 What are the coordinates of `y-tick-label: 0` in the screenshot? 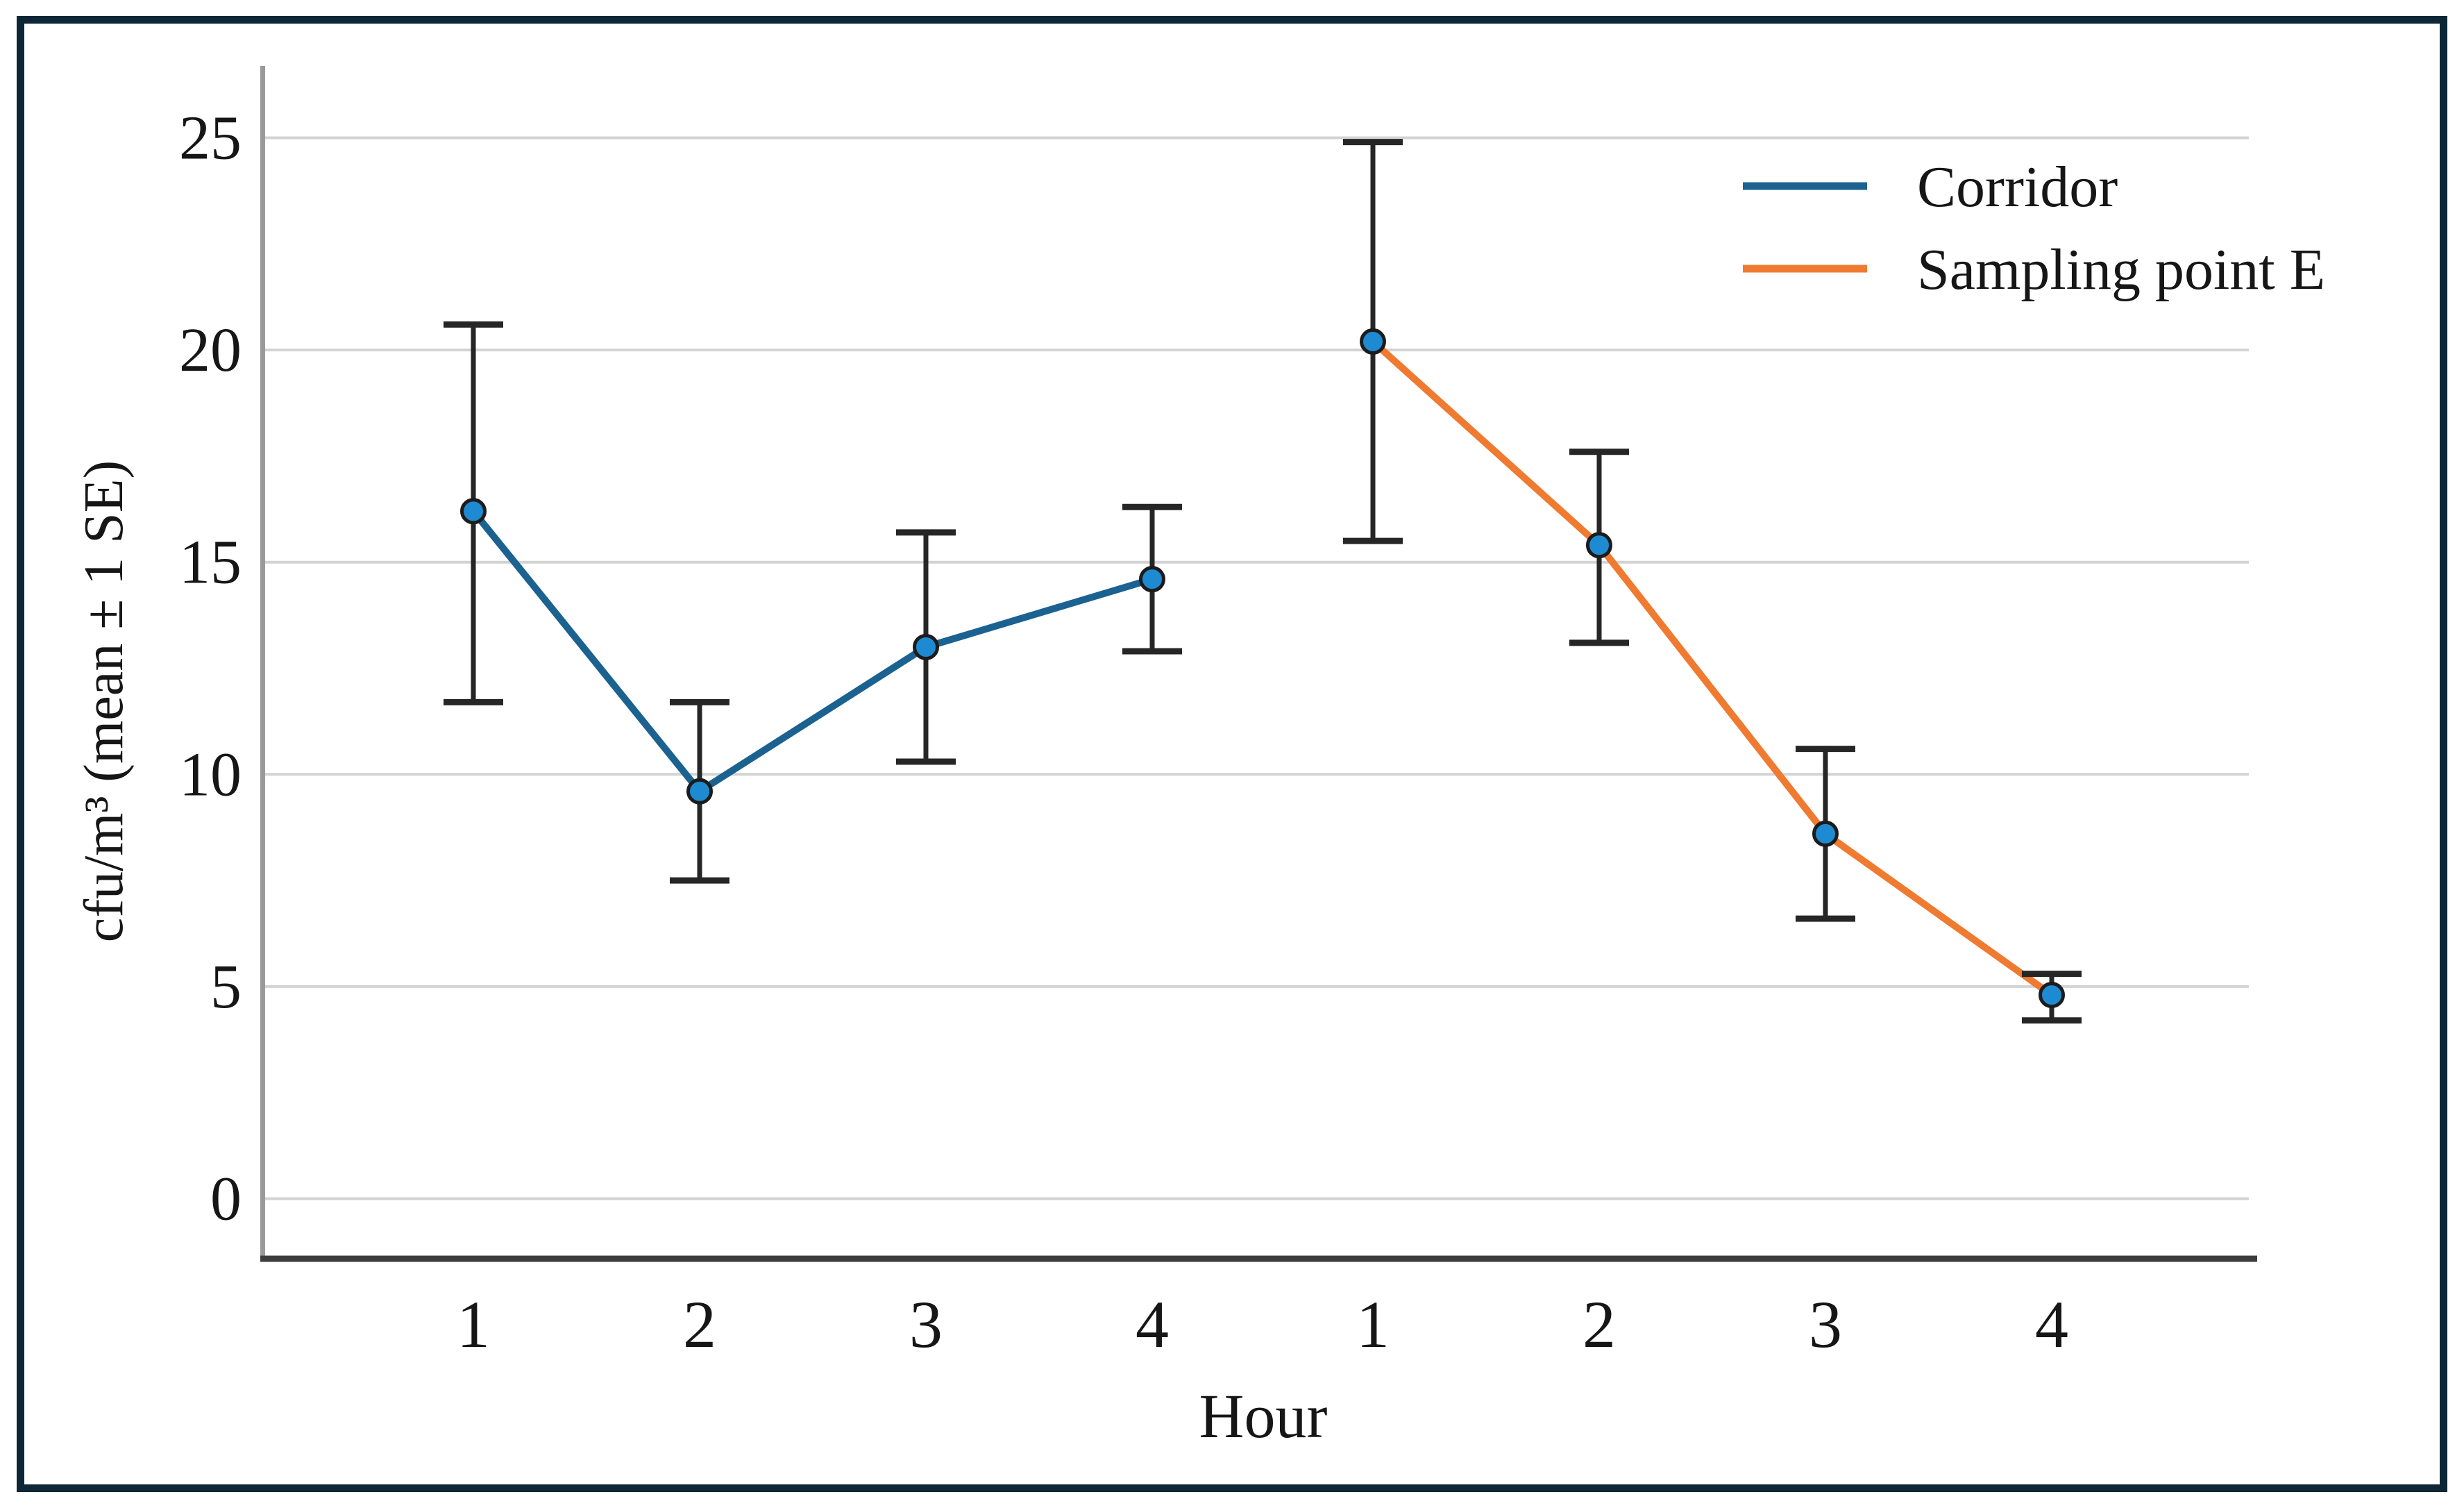 It's located at (226, 1199).